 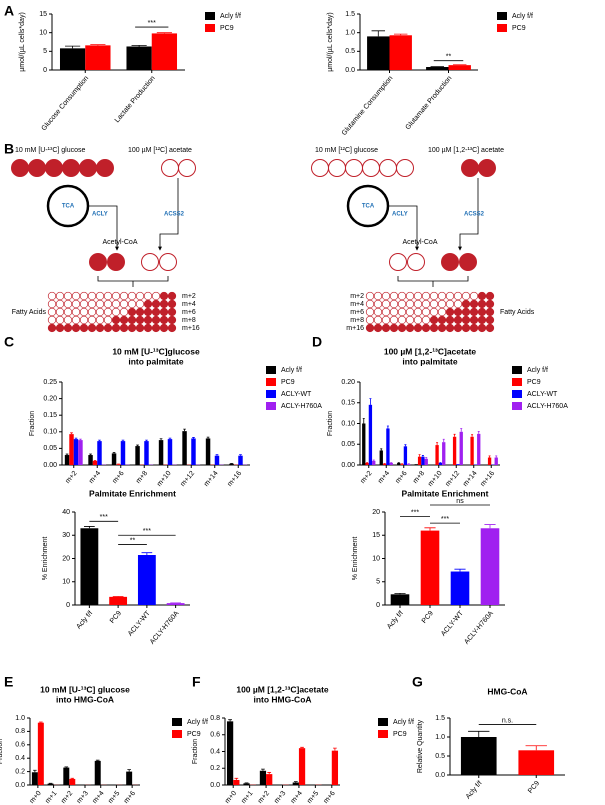 What do you see at coordinates (130, 797) in the screenshot?
I see `x-tick-label: m+6` at bounding box center [130, 797].